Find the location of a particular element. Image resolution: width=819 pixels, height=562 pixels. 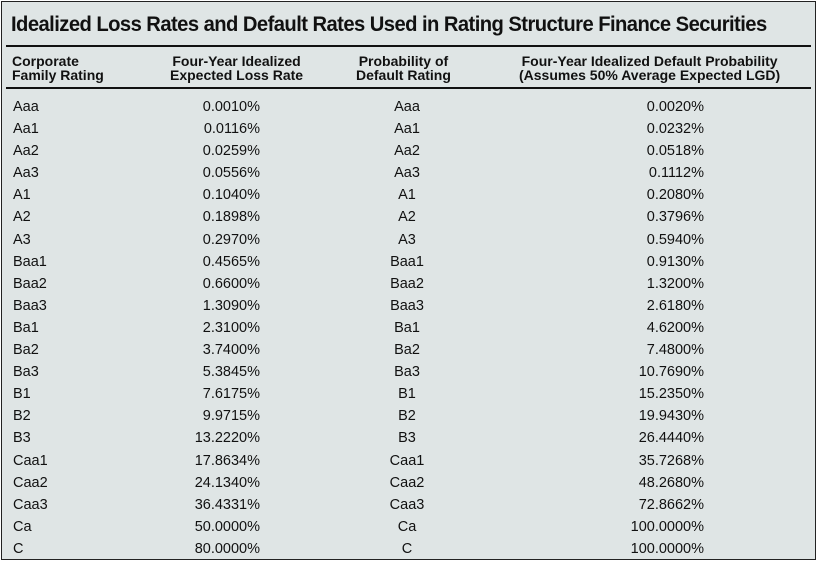

cell-corporate-family-rating: B1 is located at coordinates (22, 394).